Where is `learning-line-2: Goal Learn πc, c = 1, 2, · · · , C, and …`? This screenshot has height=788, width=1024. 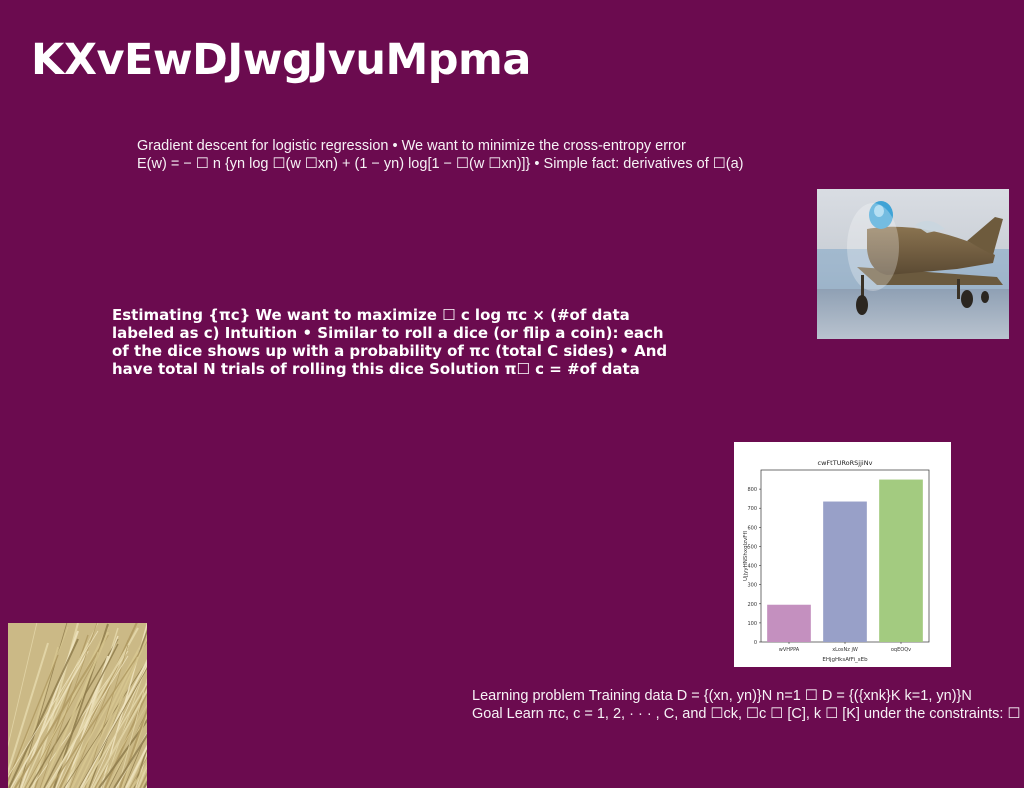 learning-line-2: Goal Learn πc, c = 1, 2, · · · , C, and … is located at coordinates (746, 714).